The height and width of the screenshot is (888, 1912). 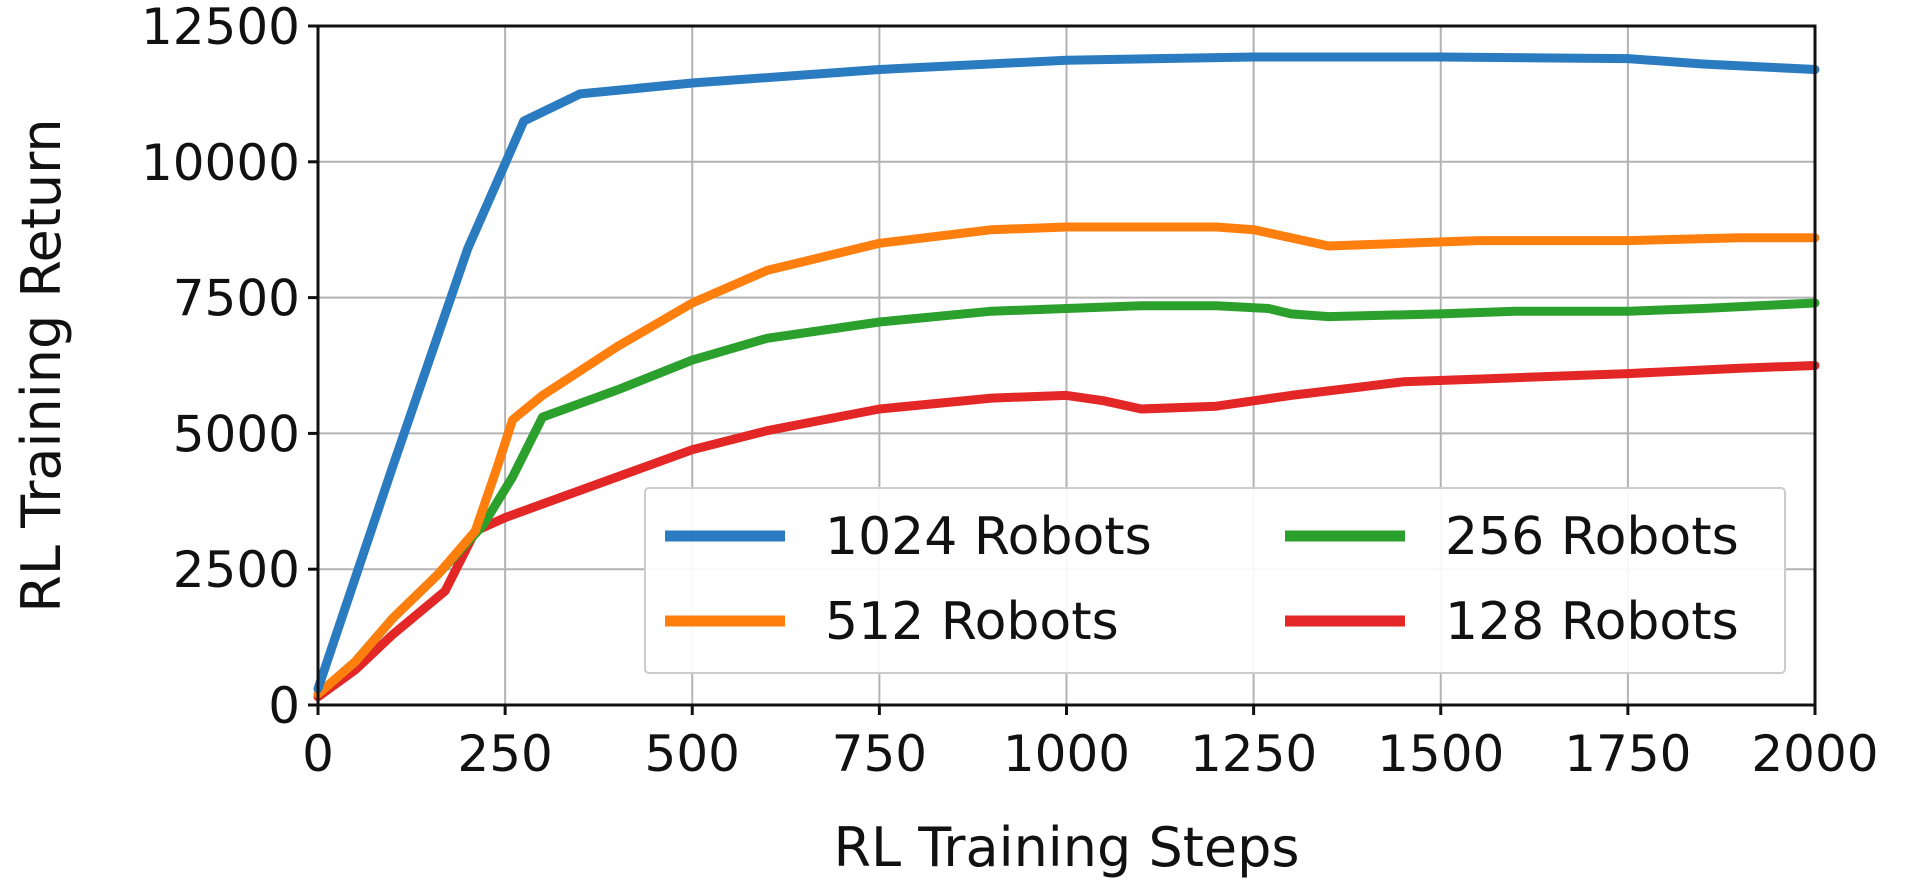 I want to click on x-tick-label: 1250, so click(x=1253, y=754).